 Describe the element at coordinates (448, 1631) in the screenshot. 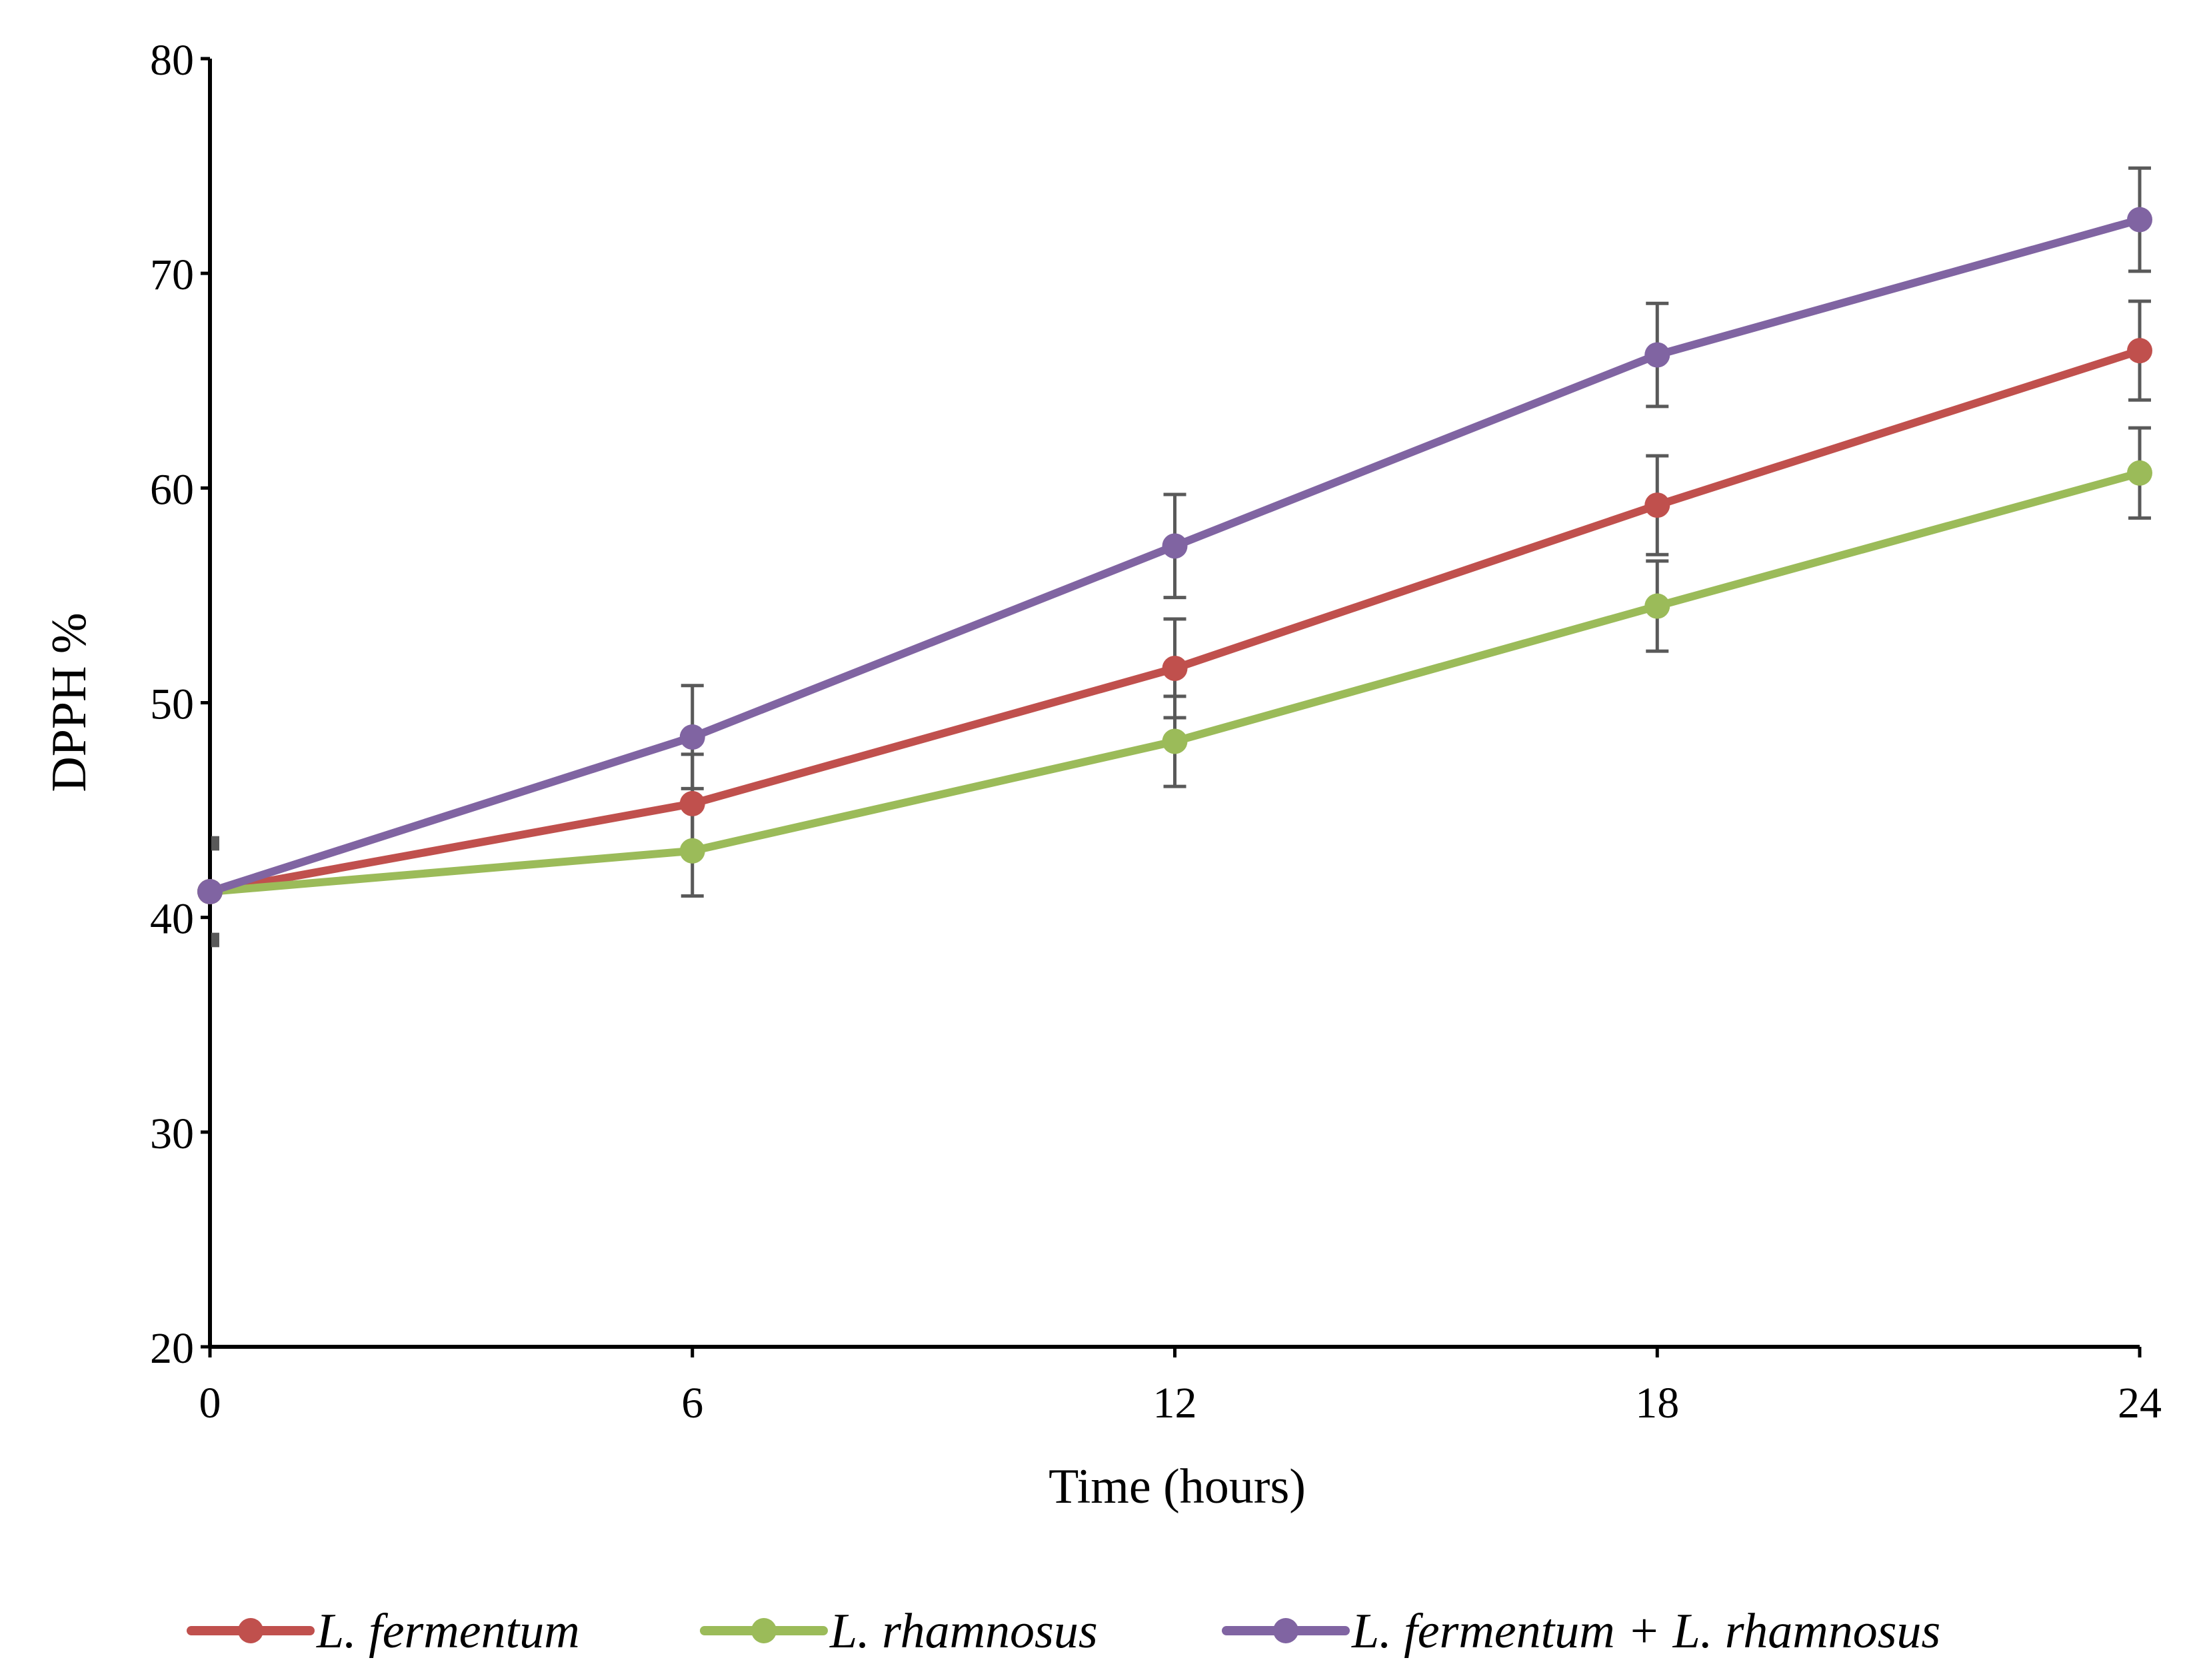

I see `legend-label: L. fermentum` at that location.